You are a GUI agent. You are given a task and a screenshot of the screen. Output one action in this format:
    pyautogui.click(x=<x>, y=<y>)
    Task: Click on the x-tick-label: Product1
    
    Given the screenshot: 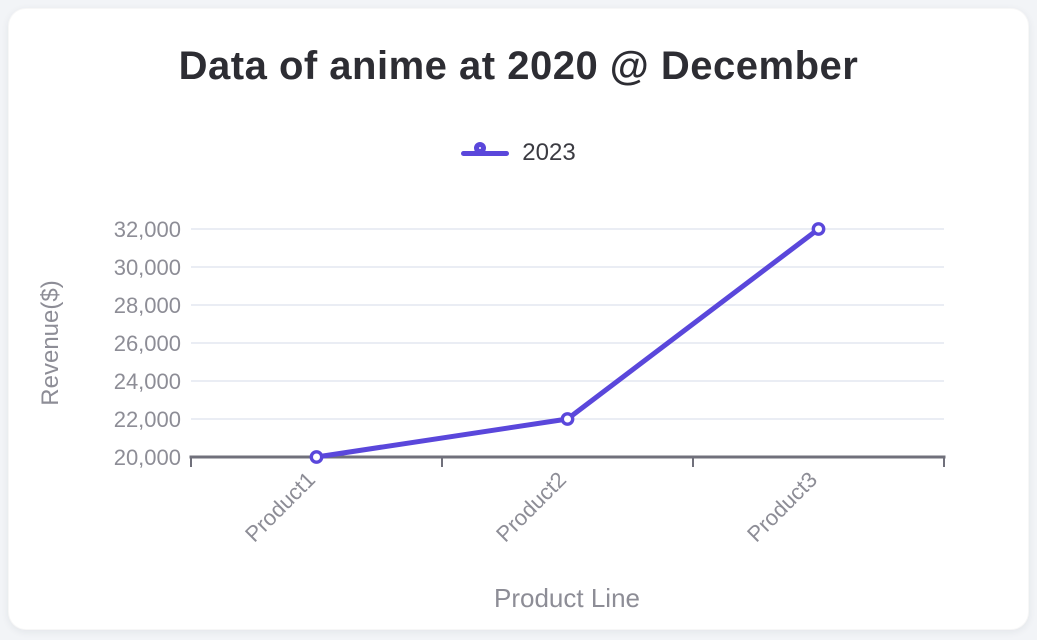 What is the action you would take?
    pyautogui.click(x=280, y=507)
    